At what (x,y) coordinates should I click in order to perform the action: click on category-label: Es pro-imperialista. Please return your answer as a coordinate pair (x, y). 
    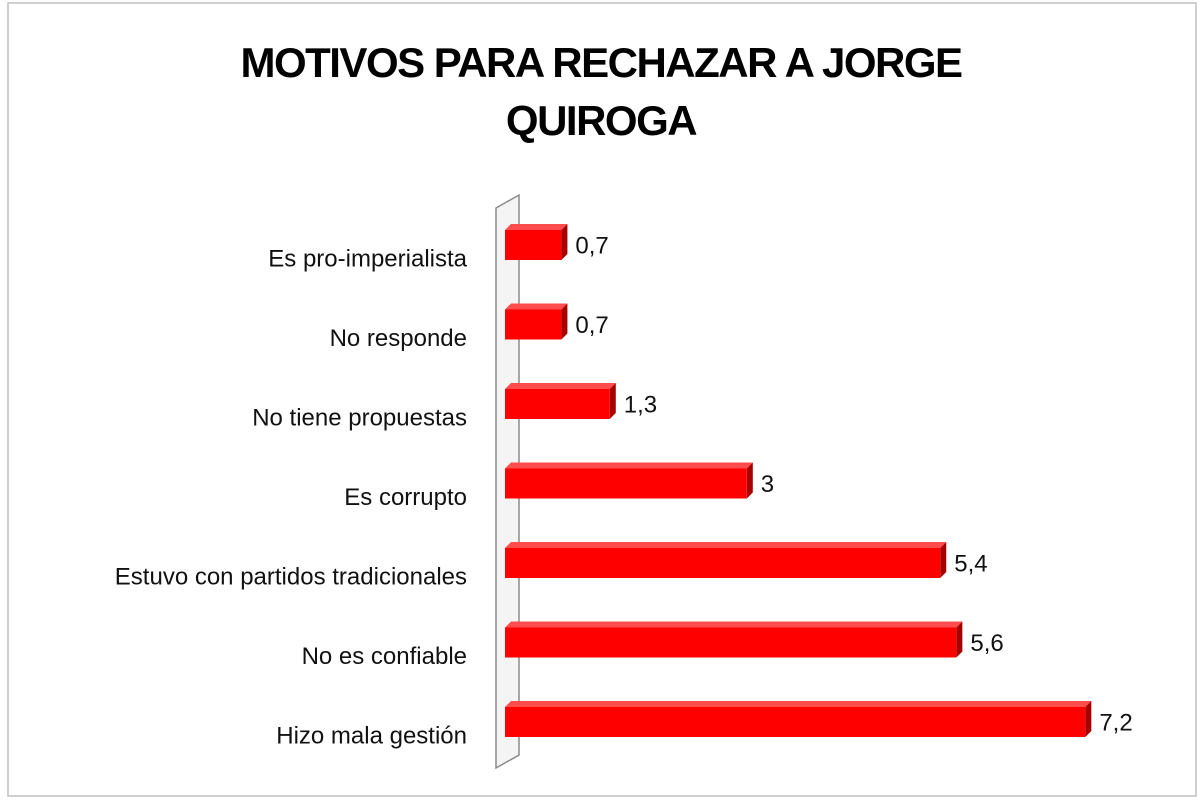
    Looking at the image, I should click on (367, 258).